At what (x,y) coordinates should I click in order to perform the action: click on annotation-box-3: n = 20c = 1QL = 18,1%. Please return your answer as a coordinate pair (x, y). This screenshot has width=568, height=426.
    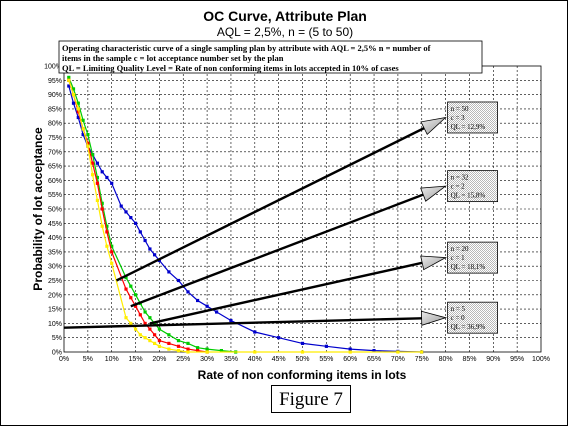
    Looking at the image, I should click on (473, 257).